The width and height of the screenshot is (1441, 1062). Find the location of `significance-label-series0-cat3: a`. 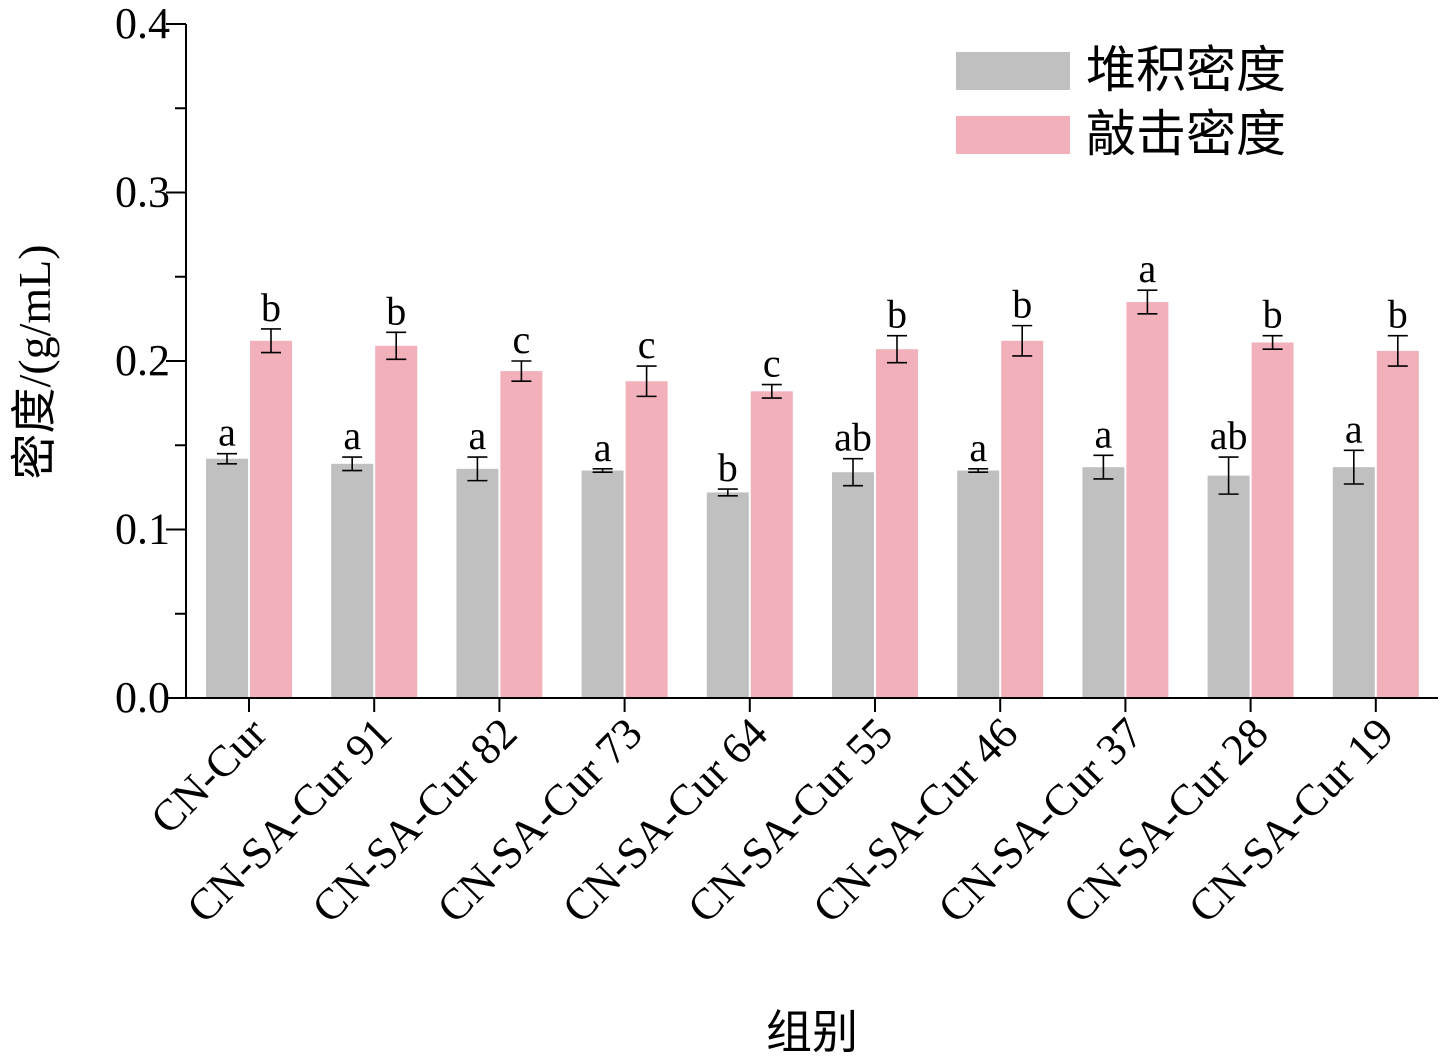

significance-label-series0-cat3: a is located at coordinates (603, 447).